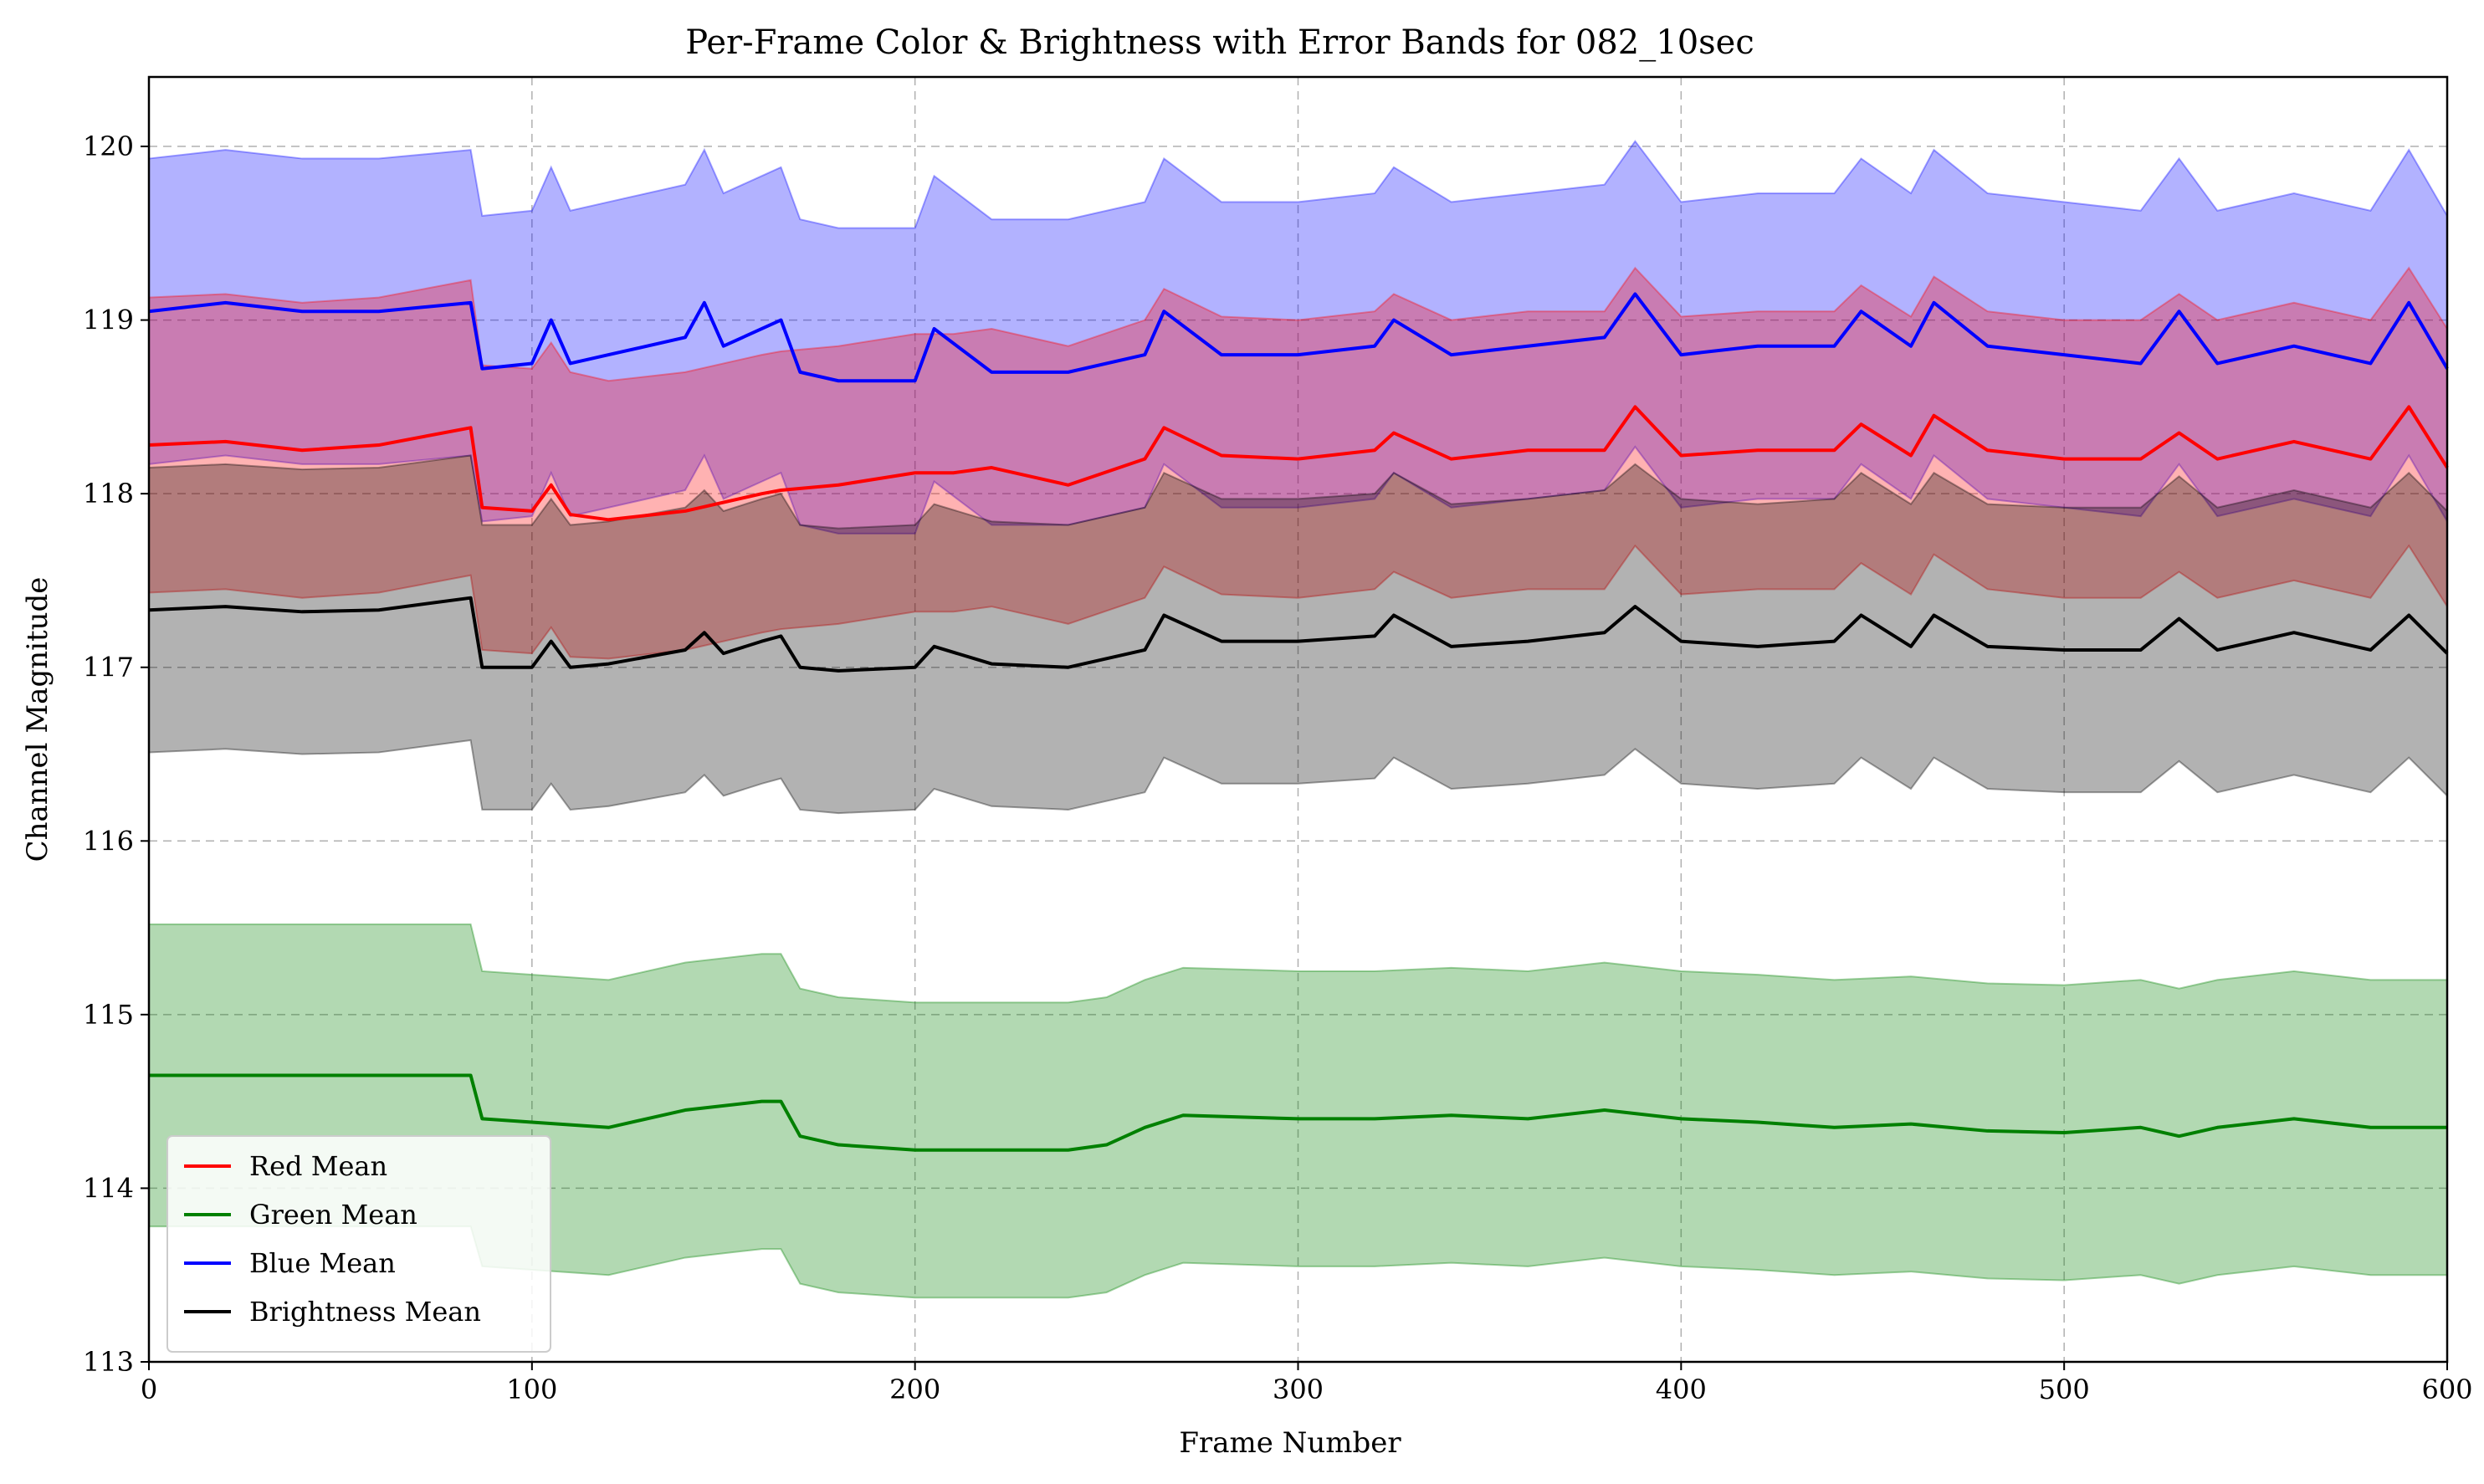 Image resolution: width=2484 pixels, height=1484 pixels. What do you see at coordinates (914, 1389) in the screenshot?
I see `x-tick-label: 200` at bounding box center [914, 1389].